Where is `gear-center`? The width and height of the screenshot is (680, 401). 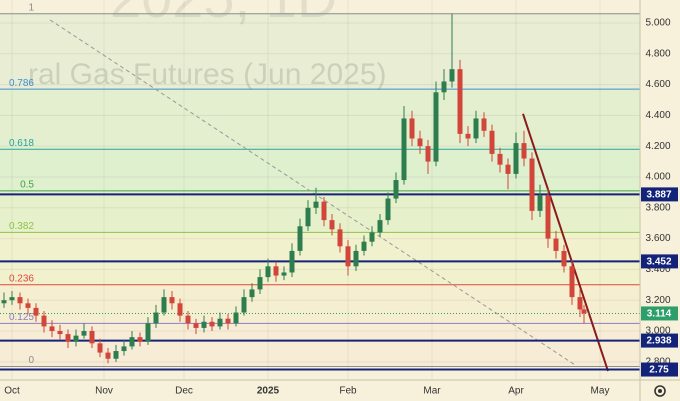 gear-center is located at coordinates (660, 391).